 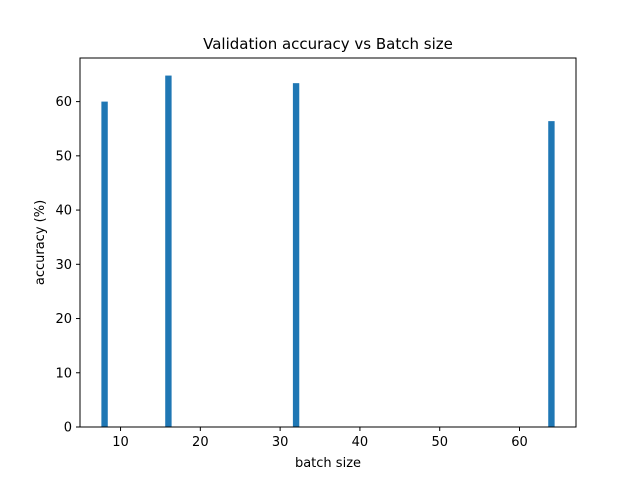 I want to click on y-tick-label: 60, so click(x=63, y=102).